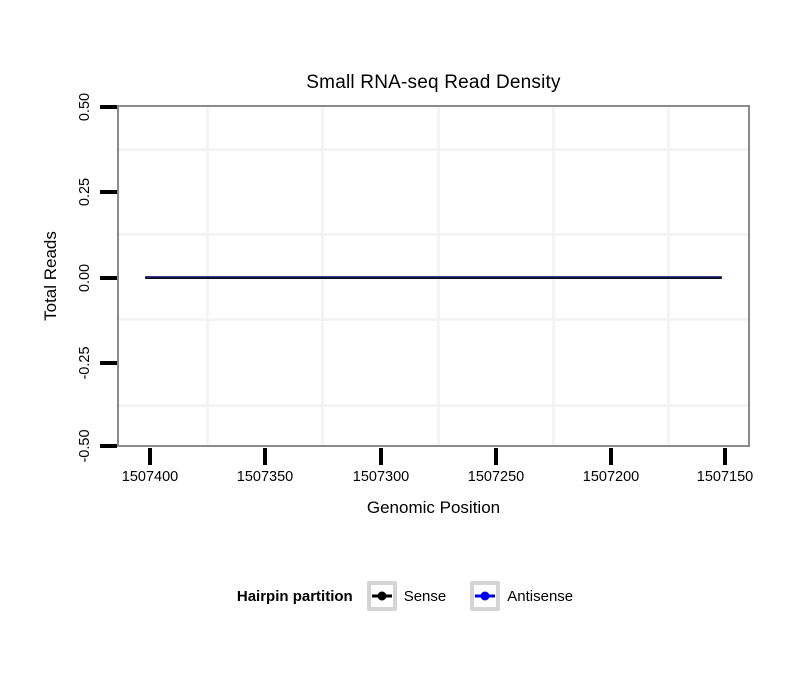 The width and height of the screenshot is (810, 690). I want to click on sense-point-swatch, so click(382, 596).